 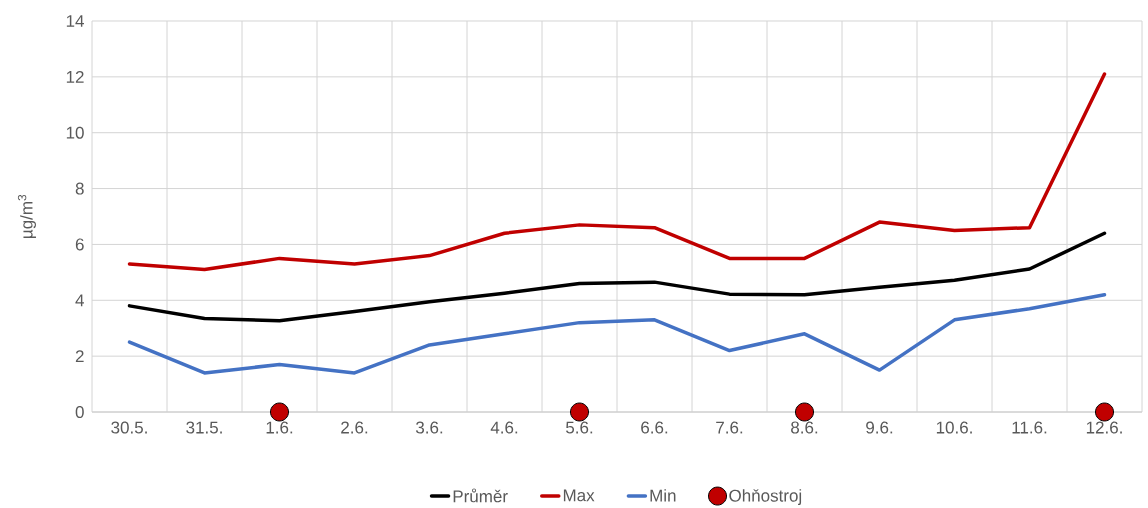 I want to click on x-tick-label: 10.6., so click(x=954, y=427).